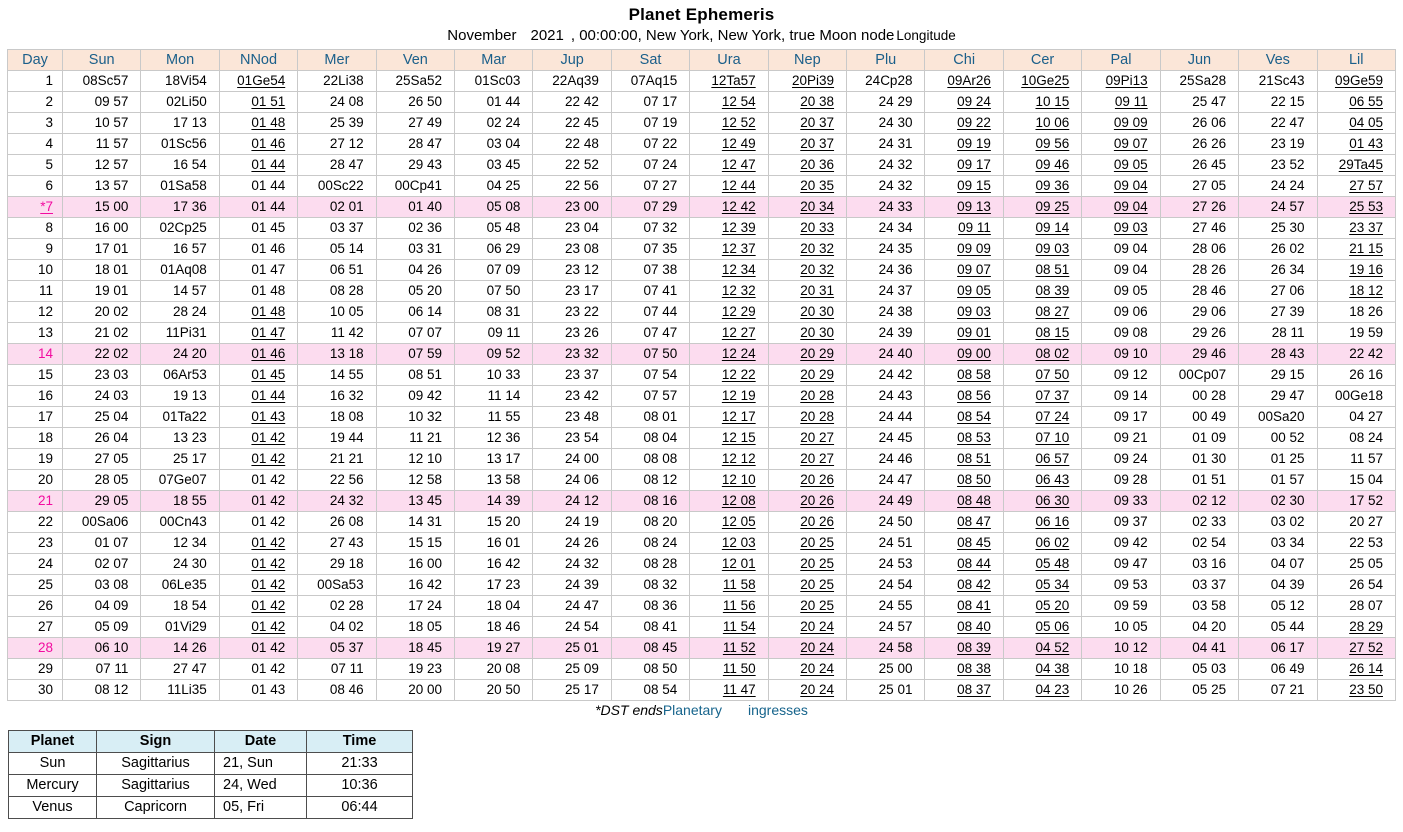  Describe the element at coordinates (1356, 459) in the screenshot. I see `ephemeris-cell: 11 57` at that location.